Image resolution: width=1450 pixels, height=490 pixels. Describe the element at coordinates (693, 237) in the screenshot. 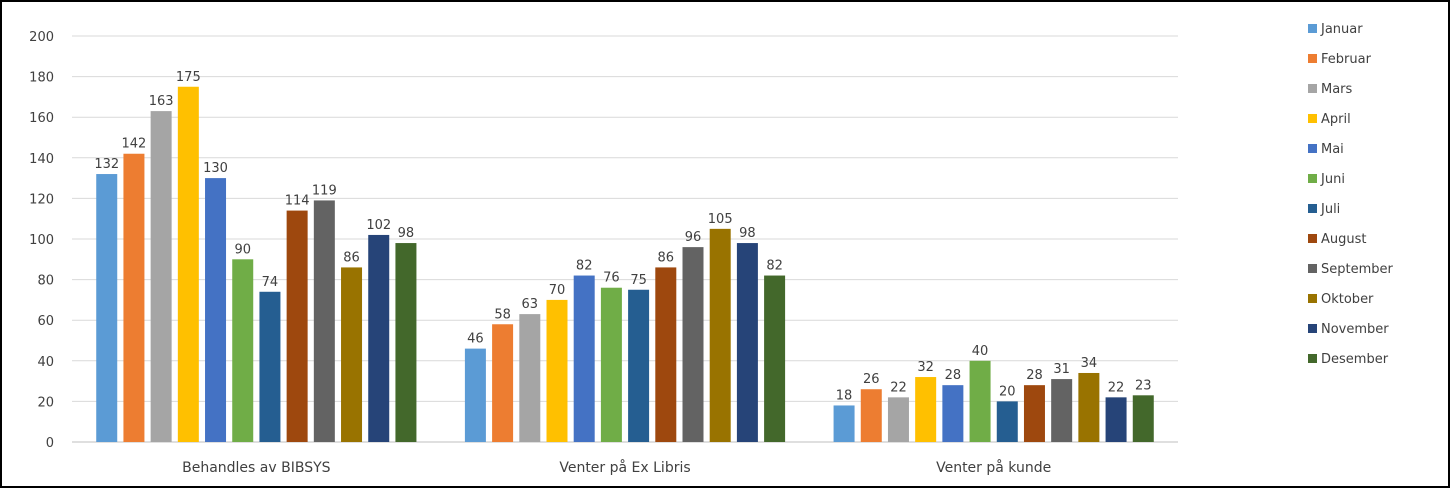

I see `data-label: 96` at that location.